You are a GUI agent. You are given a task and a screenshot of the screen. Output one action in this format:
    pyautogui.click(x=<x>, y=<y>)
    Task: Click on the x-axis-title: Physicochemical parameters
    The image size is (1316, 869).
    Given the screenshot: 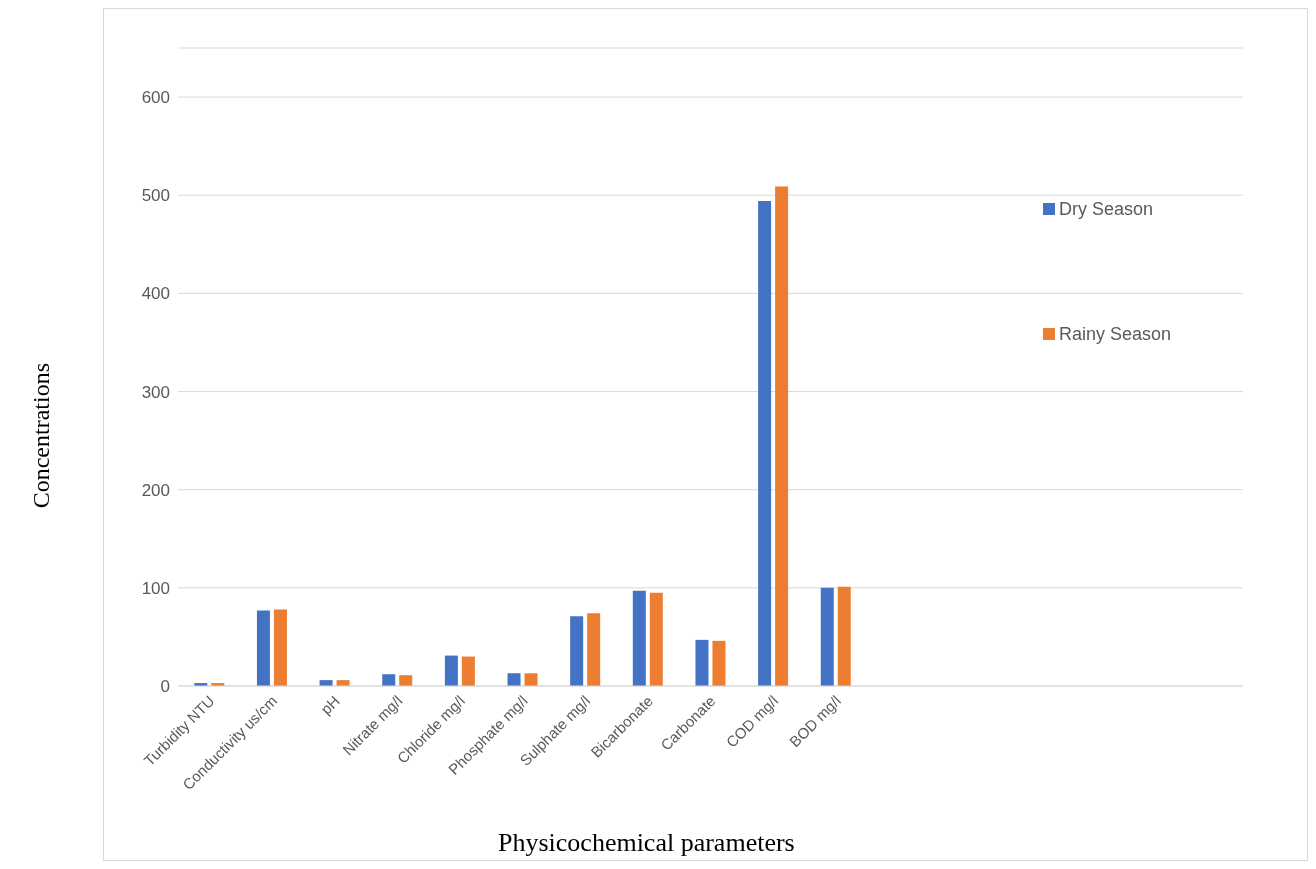 What is the action you would take?
    pyautogui.click(x=646, y=843)
    